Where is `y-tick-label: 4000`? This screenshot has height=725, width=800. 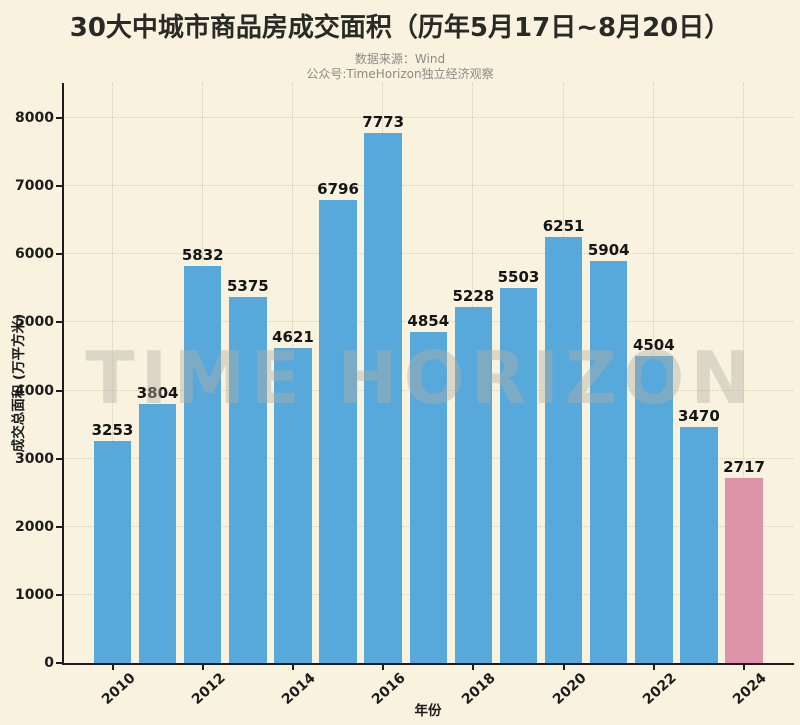 y-tick-label: 4000 is located at coordinates (34, 390).